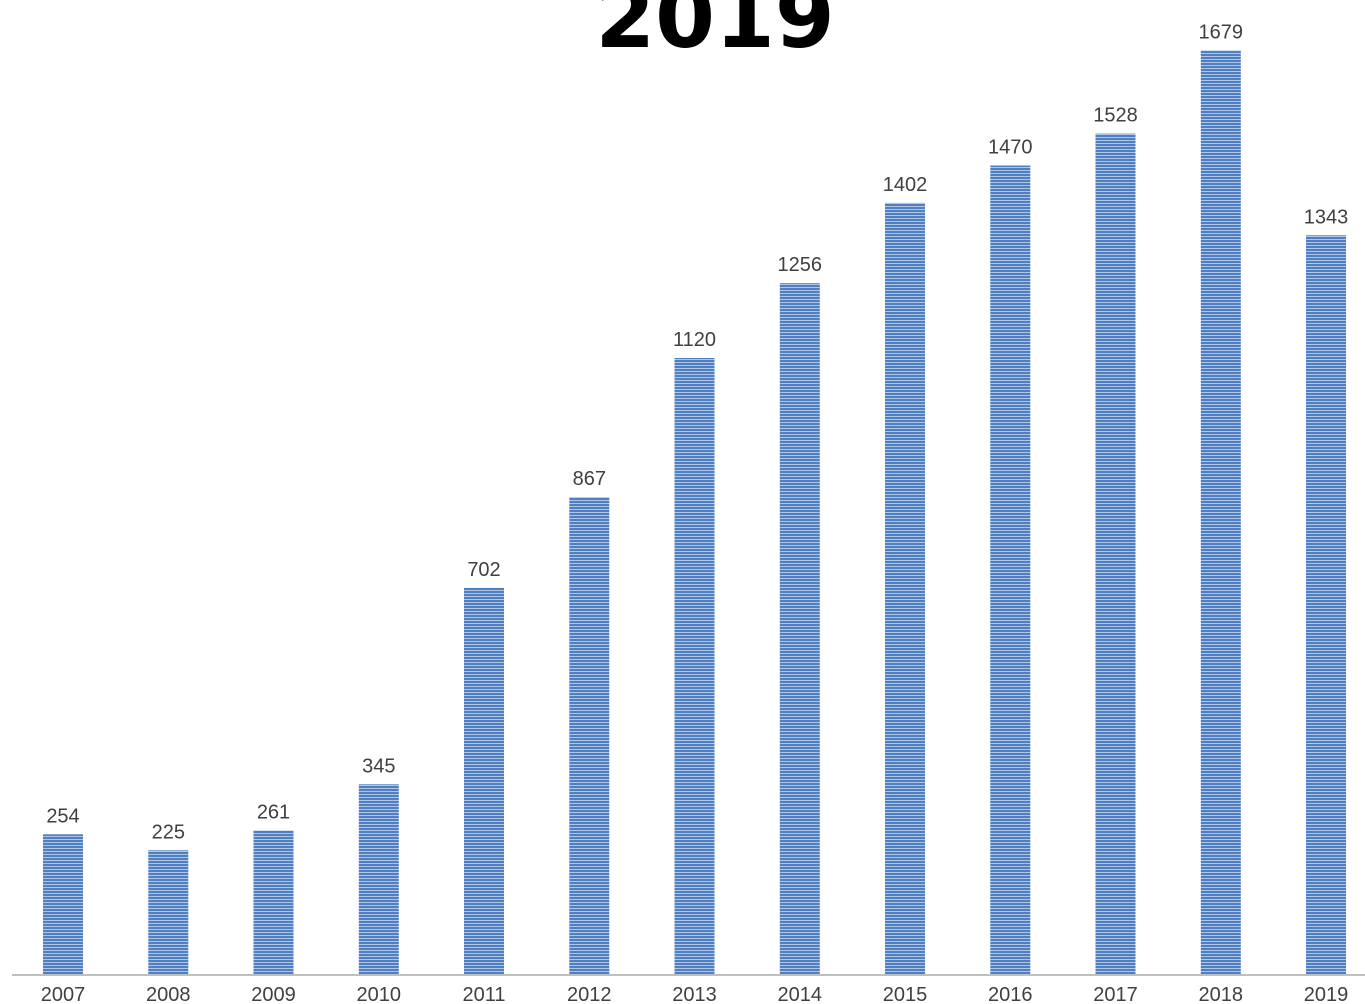  What do you see at coordinates (800, 994) in the screenshot?
I see `x-tick-label-2014: 2014` at bounding box center [800, 994].